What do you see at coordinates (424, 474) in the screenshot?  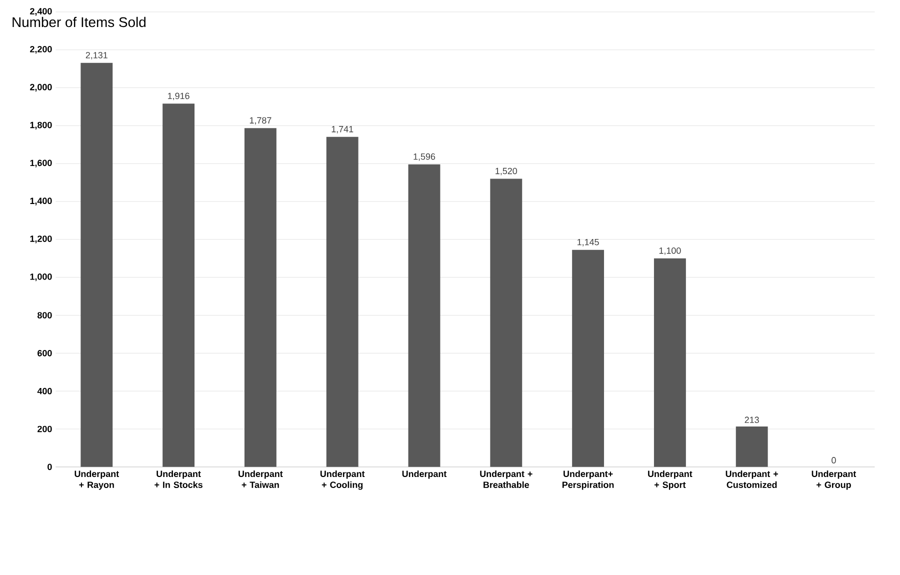 I see `x-tick-label: Underpant` at bounding box center [424, 474].